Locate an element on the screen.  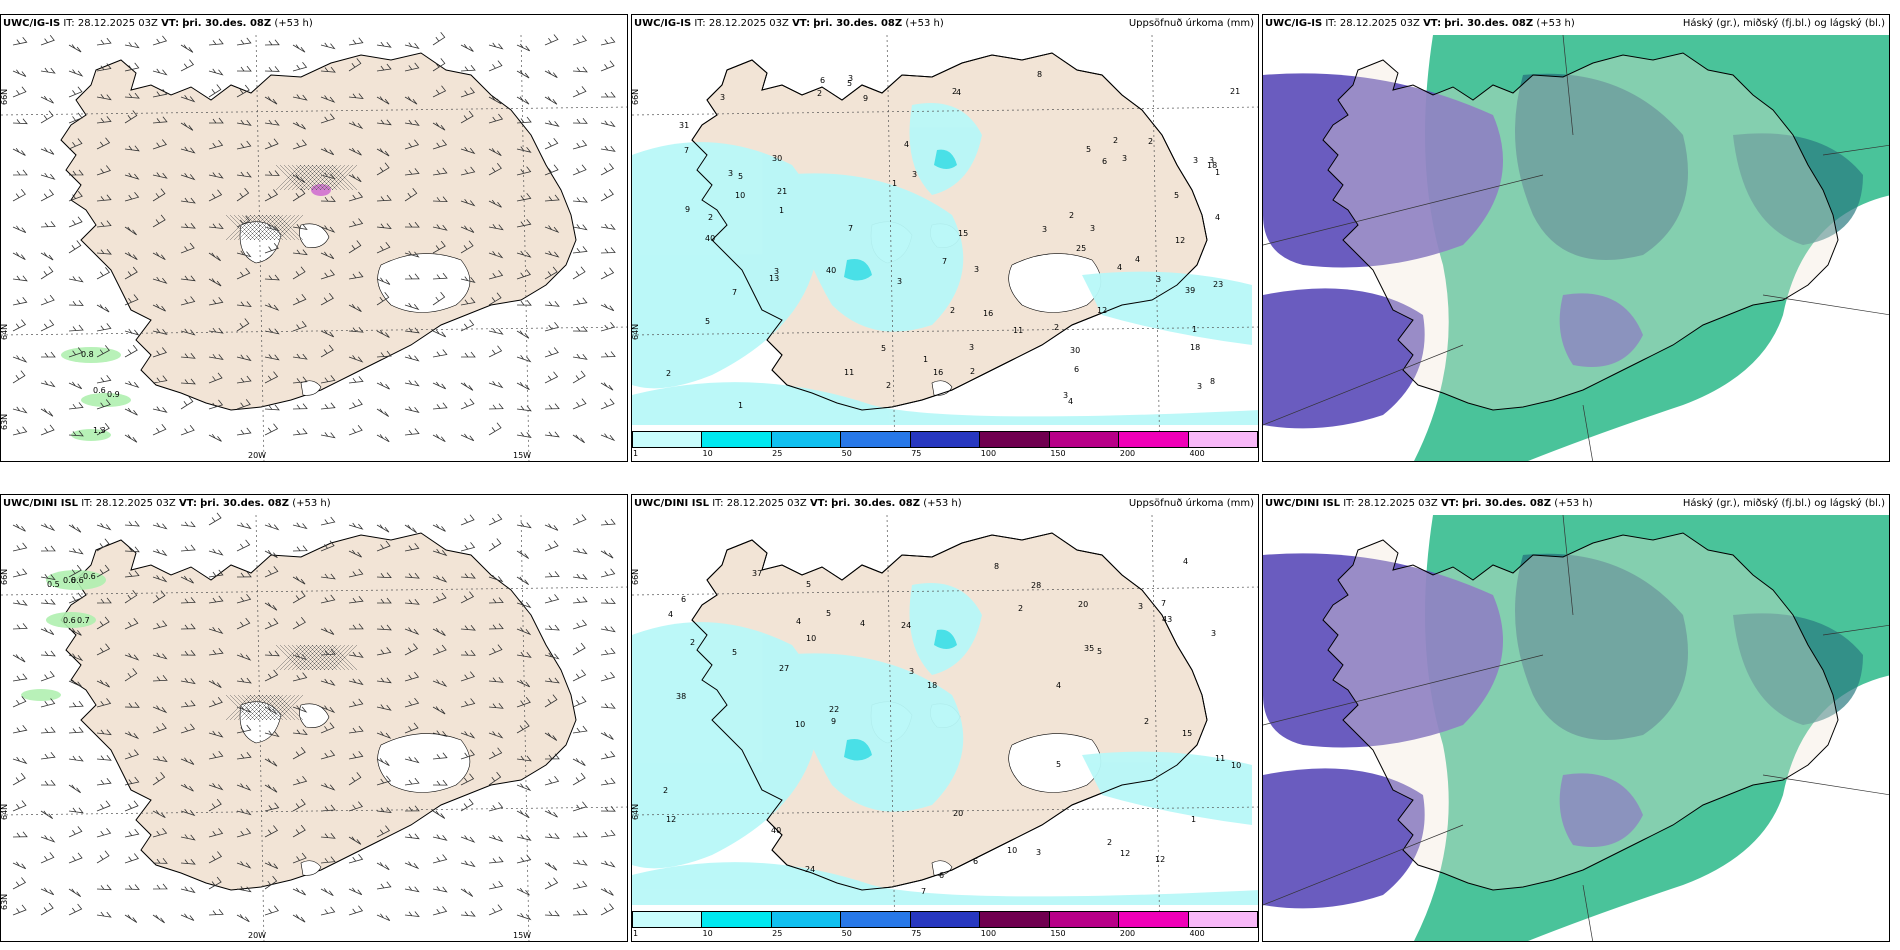
value-label: 35 is located at coordinates (1089, 648).